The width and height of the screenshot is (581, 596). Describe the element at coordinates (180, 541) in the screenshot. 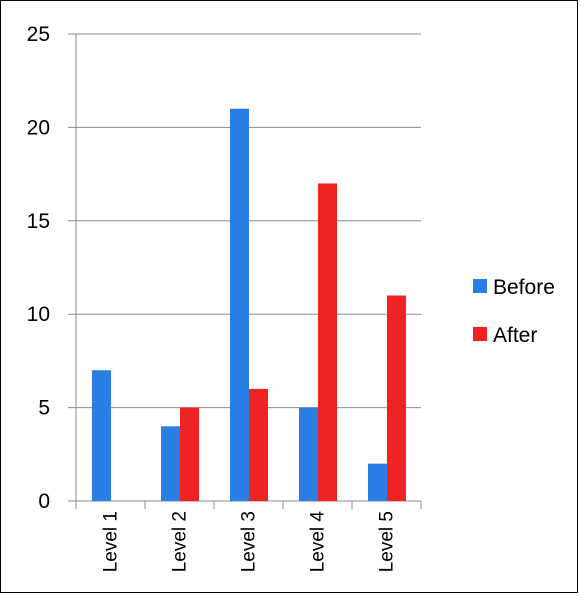

I see `x-tick-label: Level 2` at that location.